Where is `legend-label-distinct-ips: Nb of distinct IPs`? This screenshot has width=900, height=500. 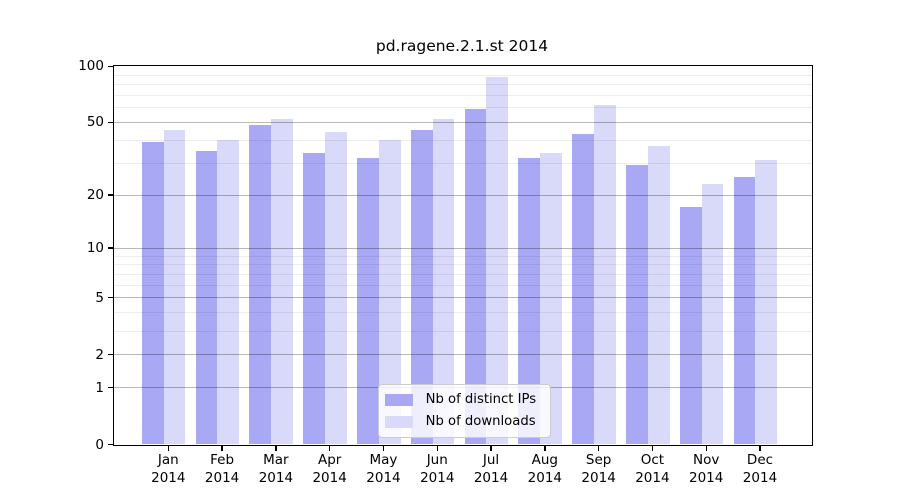 legend-label-distinct-ips: Nb of distinct IPs is located at coordinates (481, 399).